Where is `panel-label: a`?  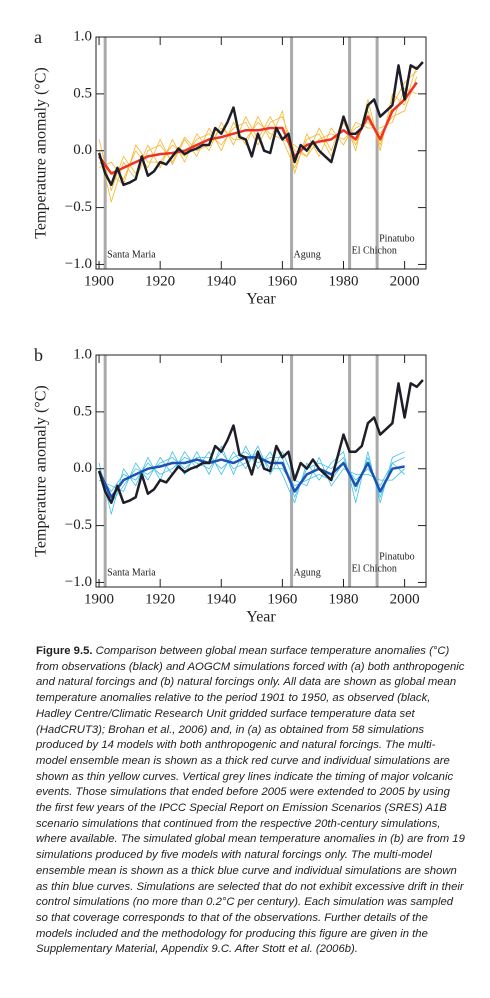 panel-label: a is located at coordinates (38, 37).